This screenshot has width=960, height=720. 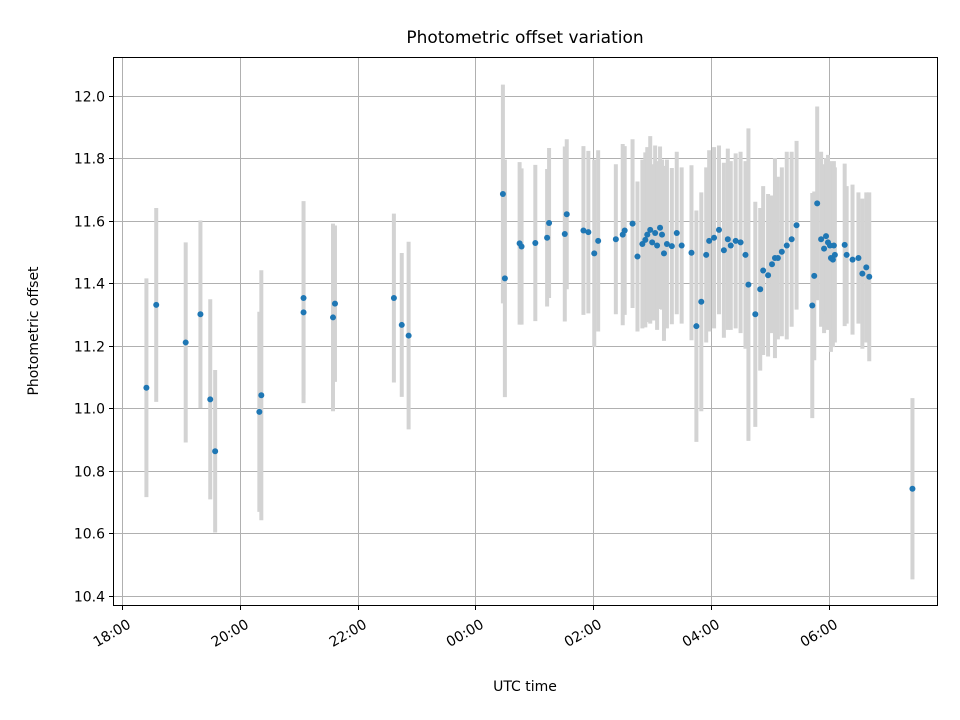 What do you see at coordinates (819, 634) in the screenshot?
I see `x-tick-label: 06:00` at bounding box center [819, 634].